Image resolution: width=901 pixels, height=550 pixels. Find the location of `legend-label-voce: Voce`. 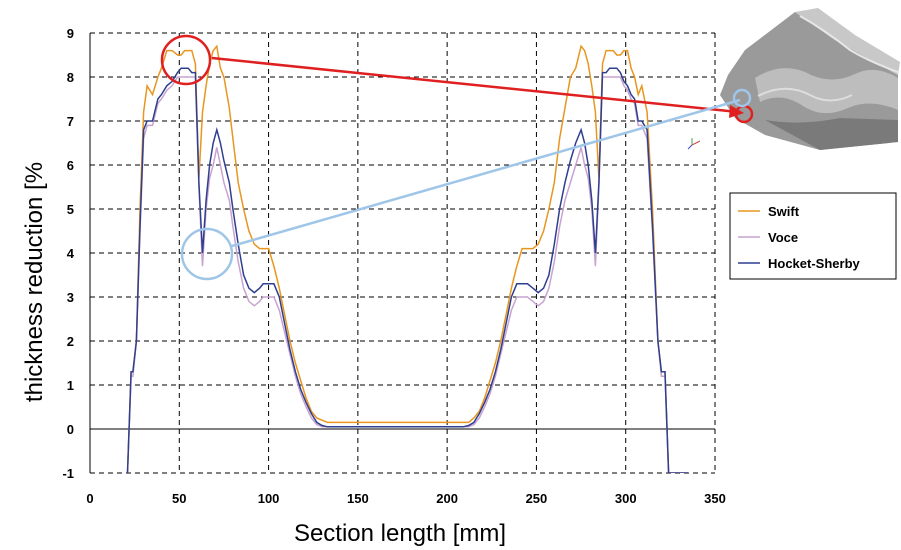

legend-label-voce: Voce is located at coordinates (783, 237).